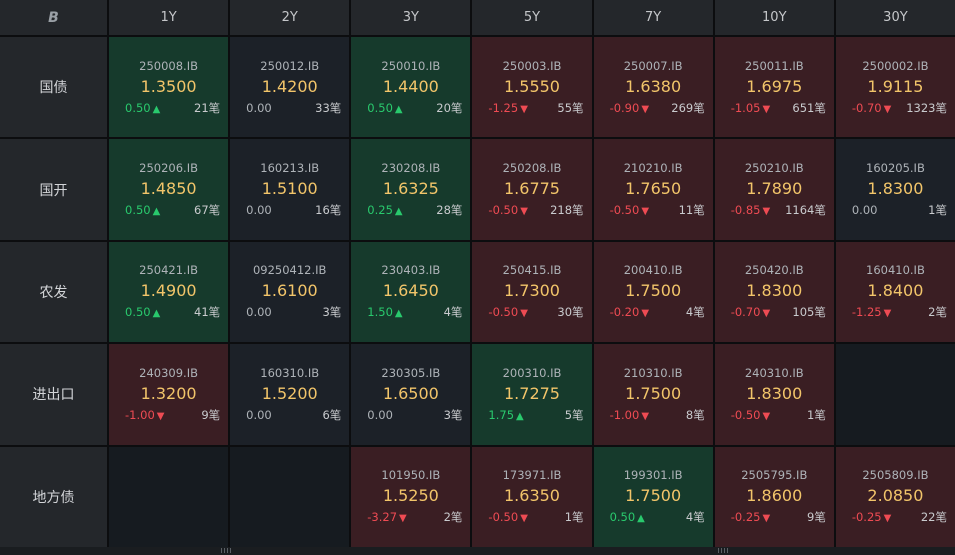  What do you see at coordinates (411, 292) in the screenshot?
I see `bond-quote-cell: 230403.IB 1.6450 1.50 ▲ 4笔` at bounding box center [411, 292].